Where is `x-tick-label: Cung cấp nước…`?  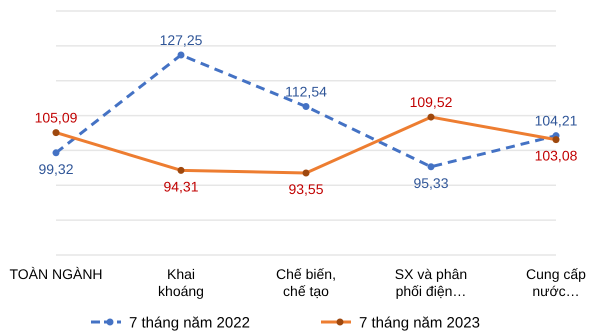
x-tick-label: Cung cấp nước… is located at coordinates (556, 282).